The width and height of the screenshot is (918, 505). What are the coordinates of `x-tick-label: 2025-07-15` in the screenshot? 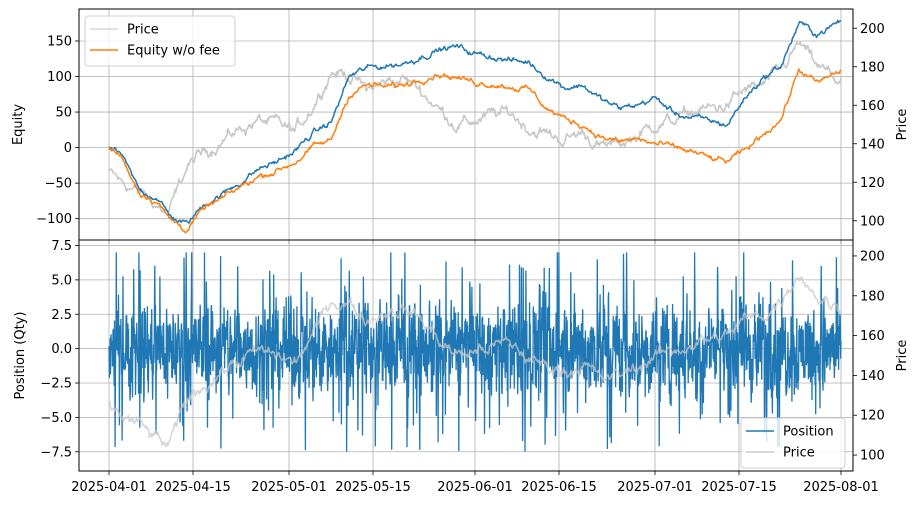 It's located at (739, 487).